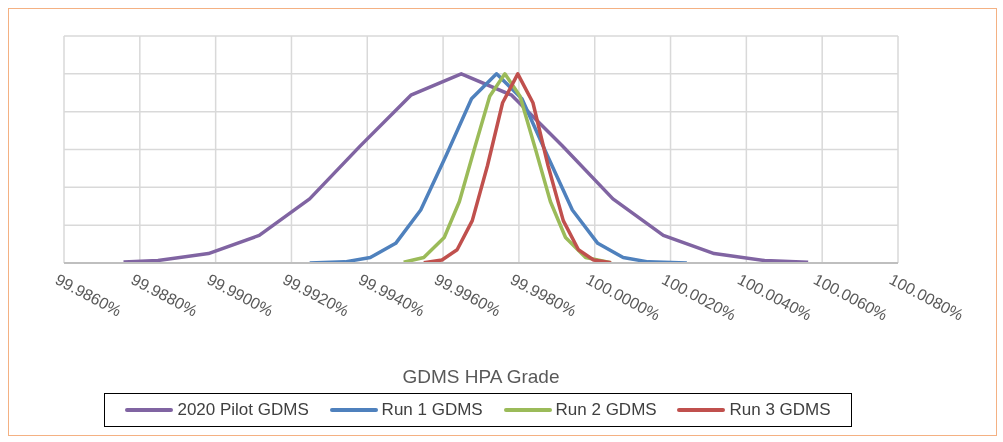 This screenshot has height=442, width=1003. What do you see at coordinates (243, 410) in the screenshot?
I see `legend-label: 2020 Pilot GDMS` at bounding box center [243, 410].